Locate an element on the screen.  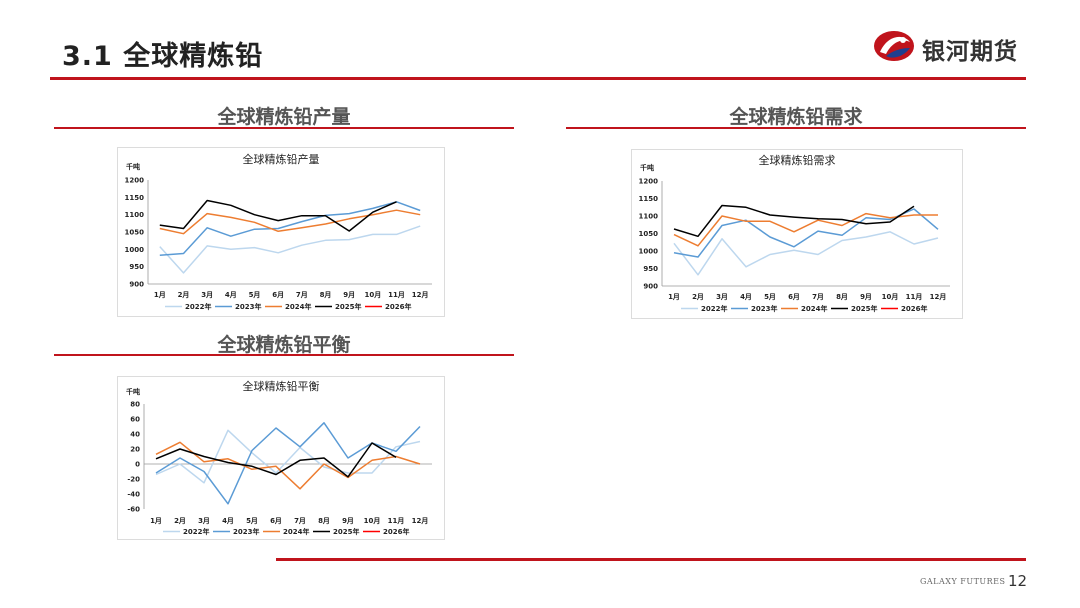
brand-name: 银河期货 is located at coordinates (970, 52).